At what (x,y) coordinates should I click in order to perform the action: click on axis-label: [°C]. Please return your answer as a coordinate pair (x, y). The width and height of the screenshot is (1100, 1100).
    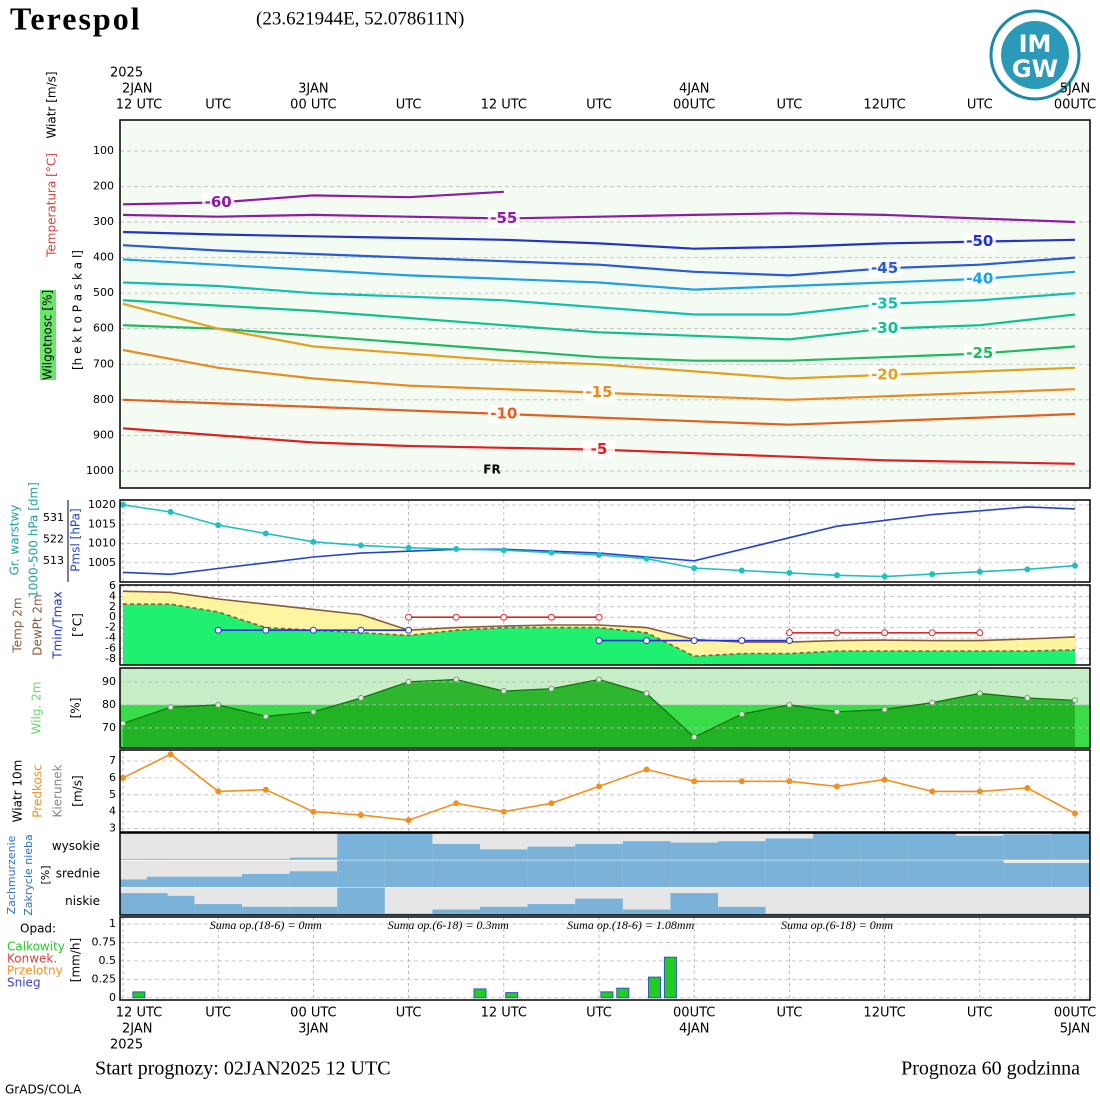
    Looking at the image, I should click on (78, 625).